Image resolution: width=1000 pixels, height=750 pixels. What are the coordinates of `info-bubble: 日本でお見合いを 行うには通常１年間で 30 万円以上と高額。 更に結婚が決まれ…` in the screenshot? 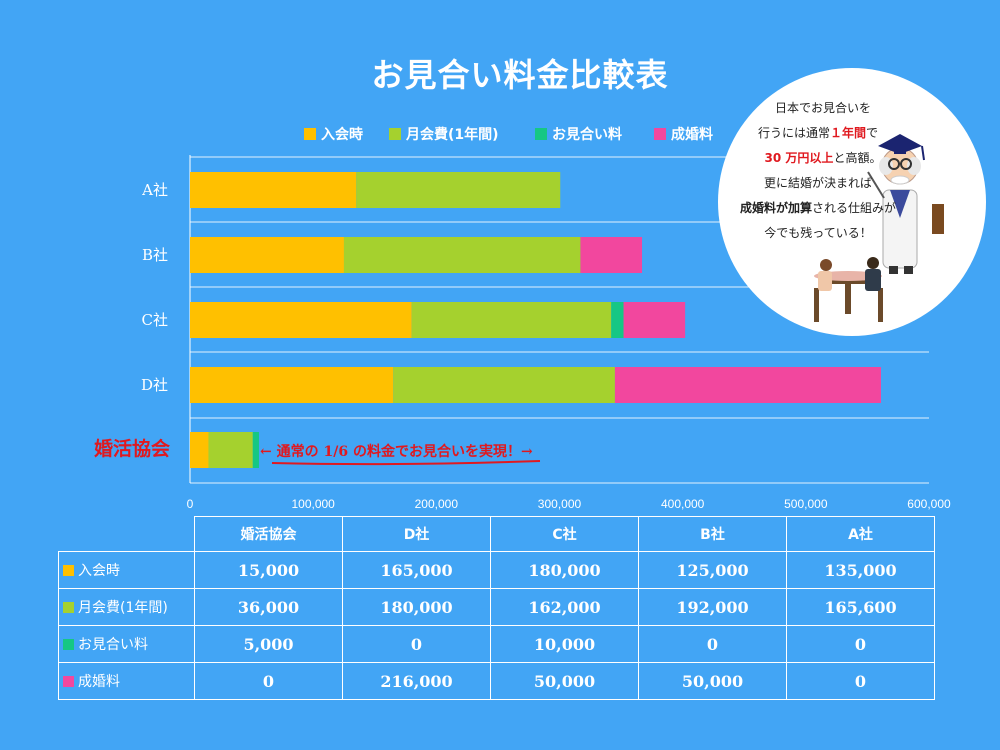 It's located at (852, 202).